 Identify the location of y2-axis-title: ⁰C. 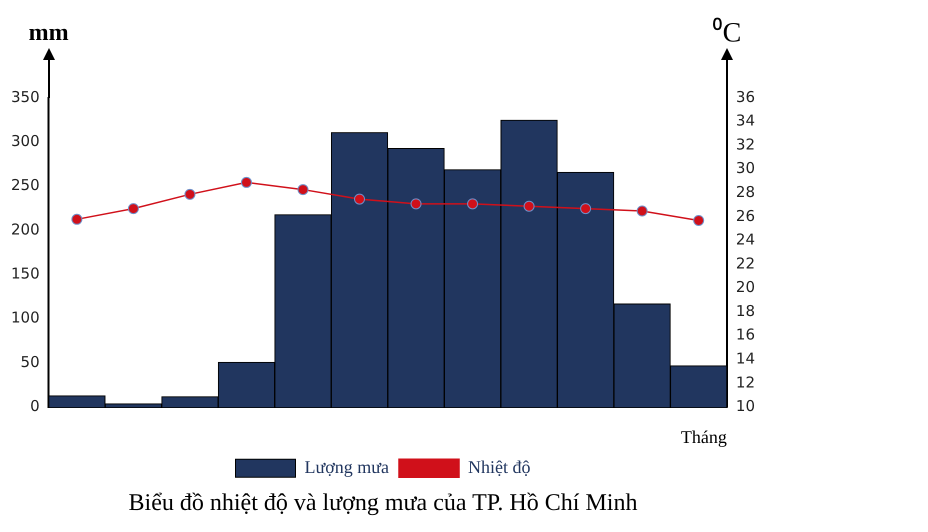
(727, 32).